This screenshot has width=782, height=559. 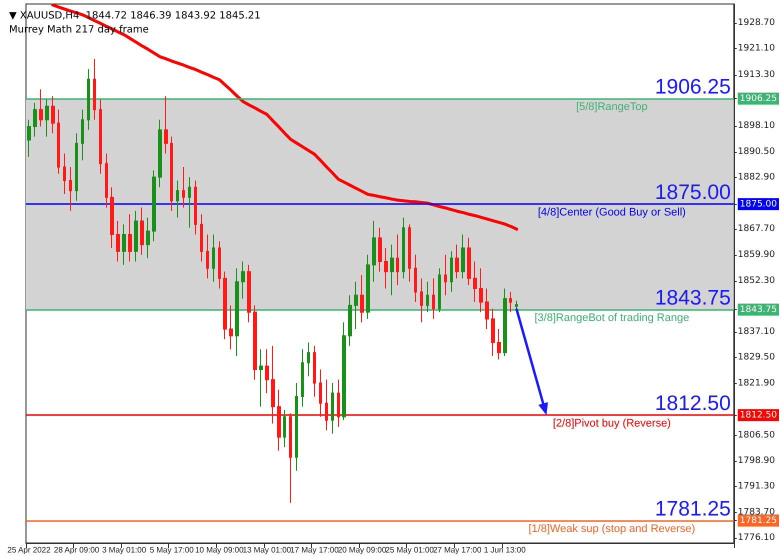 What do you see at coordinates (757, 512) in the screenshot?
I see `y-tick-label: 1783.70` at bounding box center [757, 512].